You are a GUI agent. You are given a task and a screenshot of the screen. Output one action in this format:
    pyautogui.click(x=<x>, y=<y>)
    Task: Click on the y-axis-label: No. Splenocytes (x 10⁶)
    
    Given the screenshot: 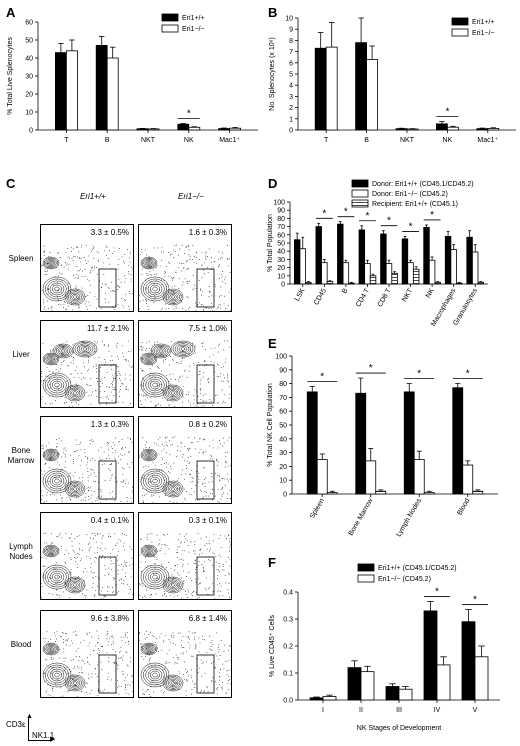 What is the action you would take?
    pyautogui.click(x=272, y=74)
    